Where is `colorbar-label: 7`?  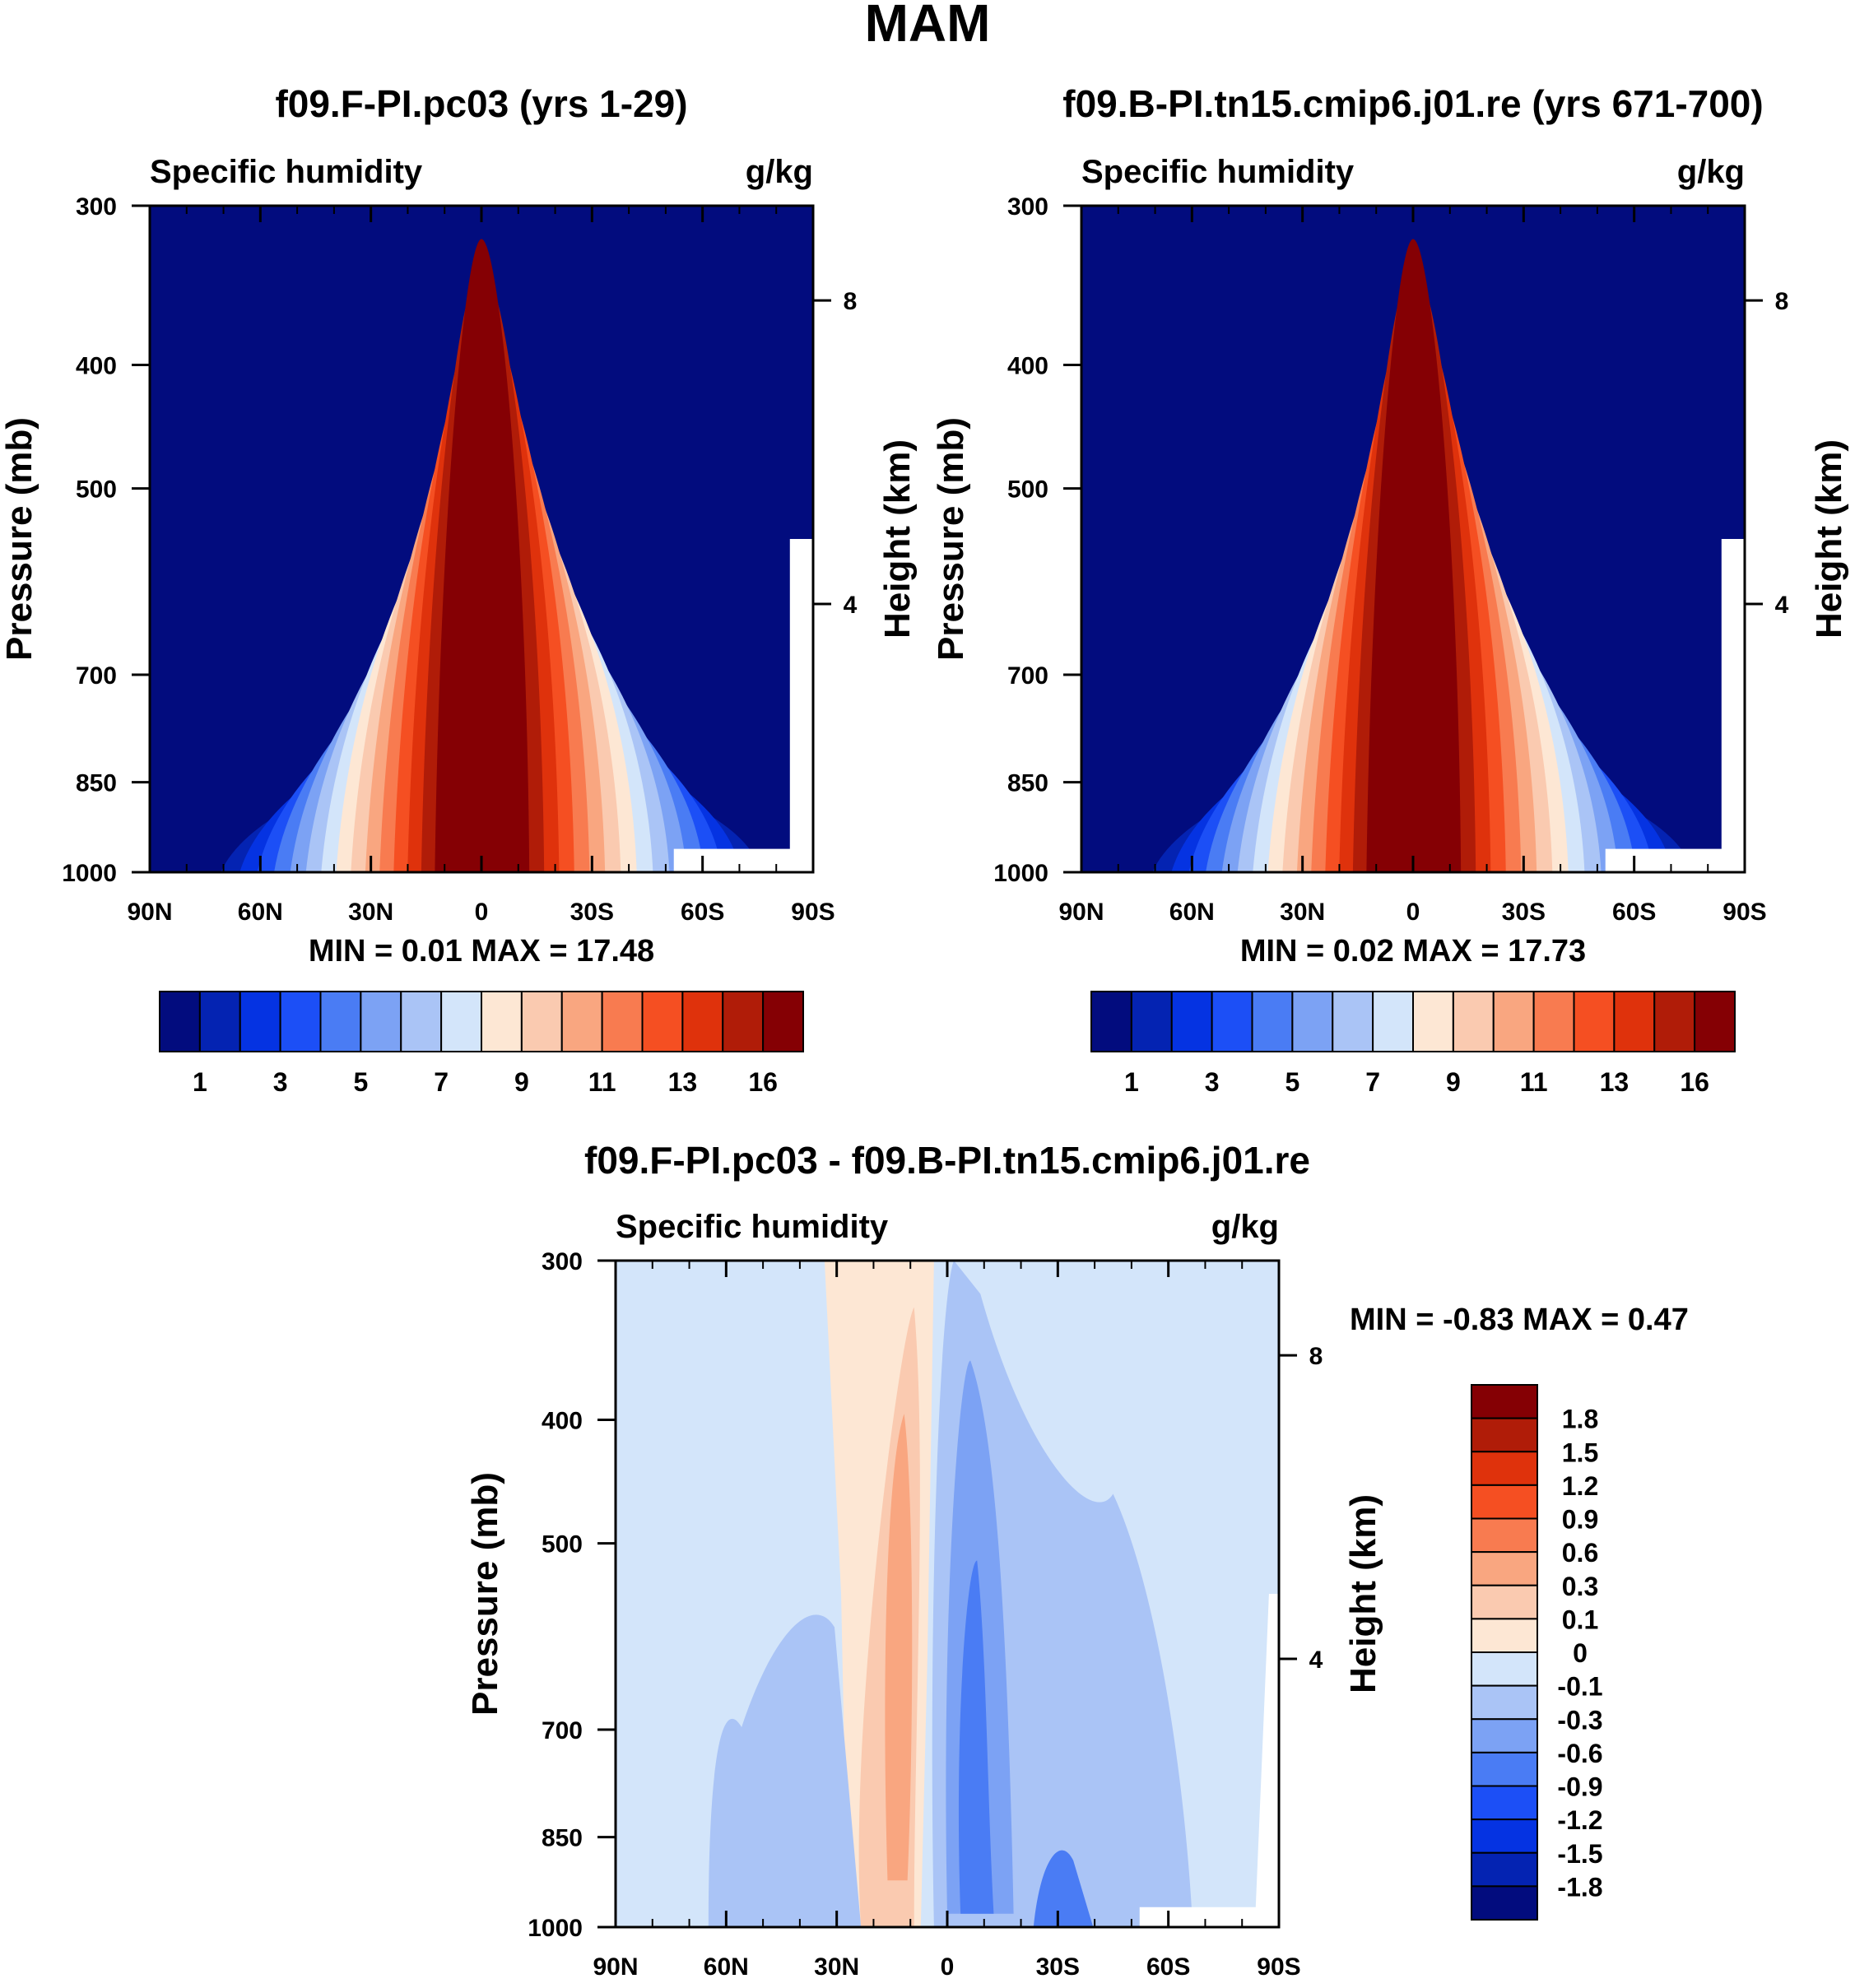
colorbar-label: 7 is located at coordinates (1372, 1082).